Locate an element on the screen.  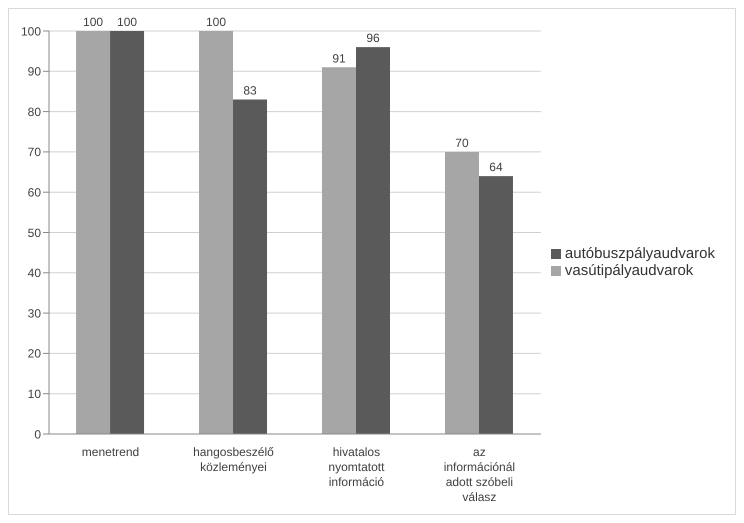
y-tick-label: 80 is located at coordinates (35, 111).